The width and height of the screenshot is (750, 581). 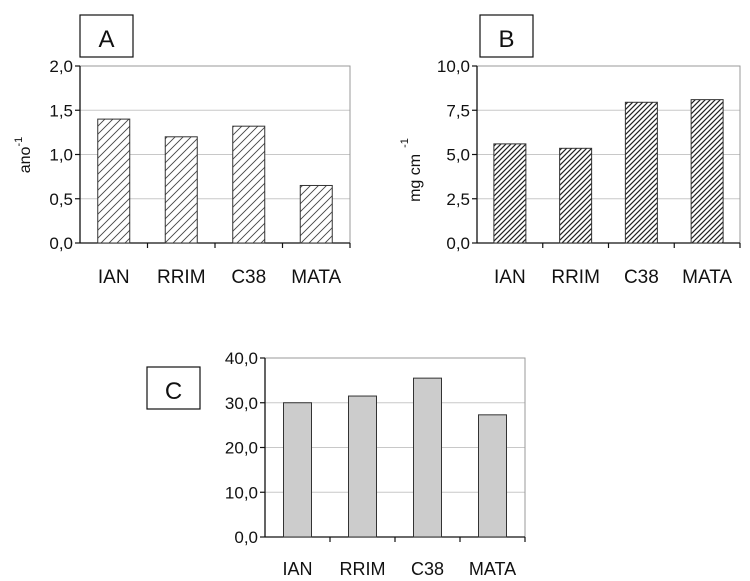 What do you see at coordinates (106, 39) in the screenshot?
I see `panel-a-label: A` at bounding box center [106, 39].